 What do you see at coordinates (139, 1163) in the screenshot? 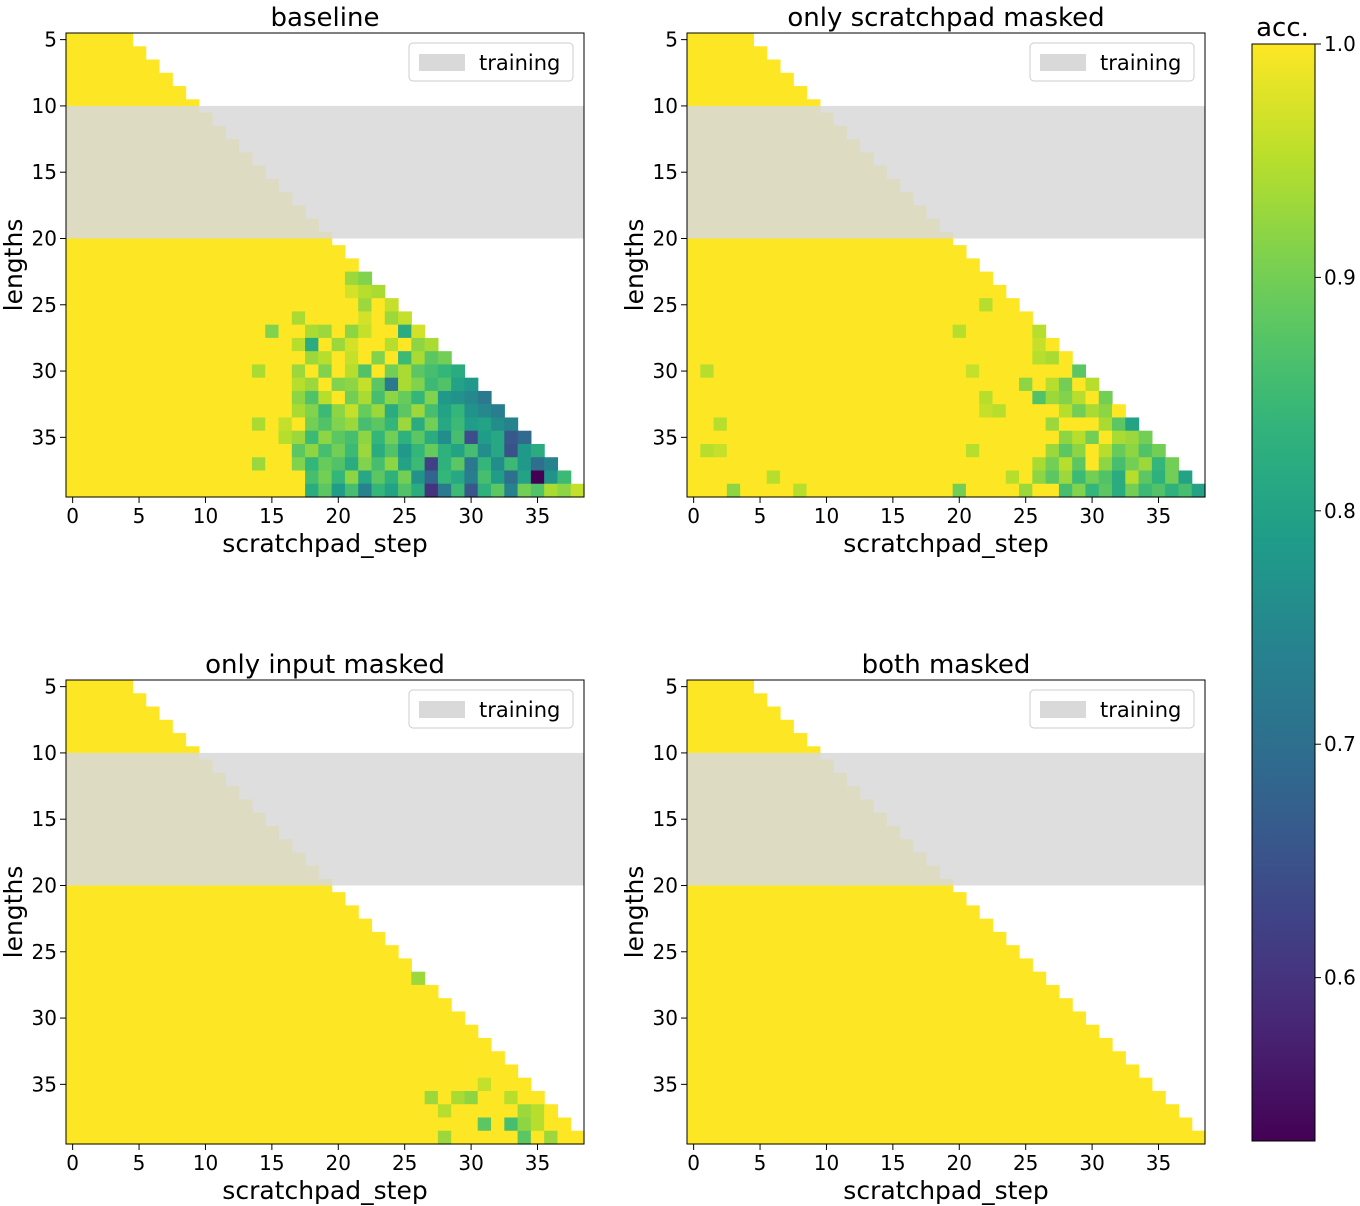
I see `x-tick-label: 5` at bounding box center [139, 1163].